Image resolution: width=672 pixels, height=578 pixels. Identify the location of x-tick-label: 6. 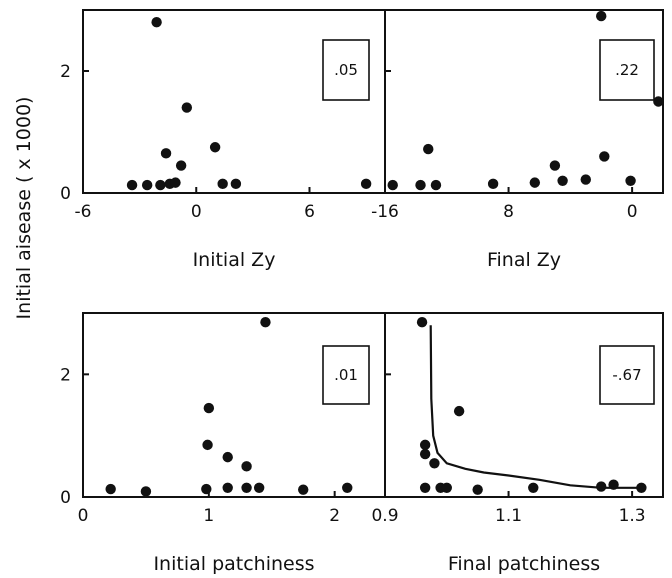
(309, 212).